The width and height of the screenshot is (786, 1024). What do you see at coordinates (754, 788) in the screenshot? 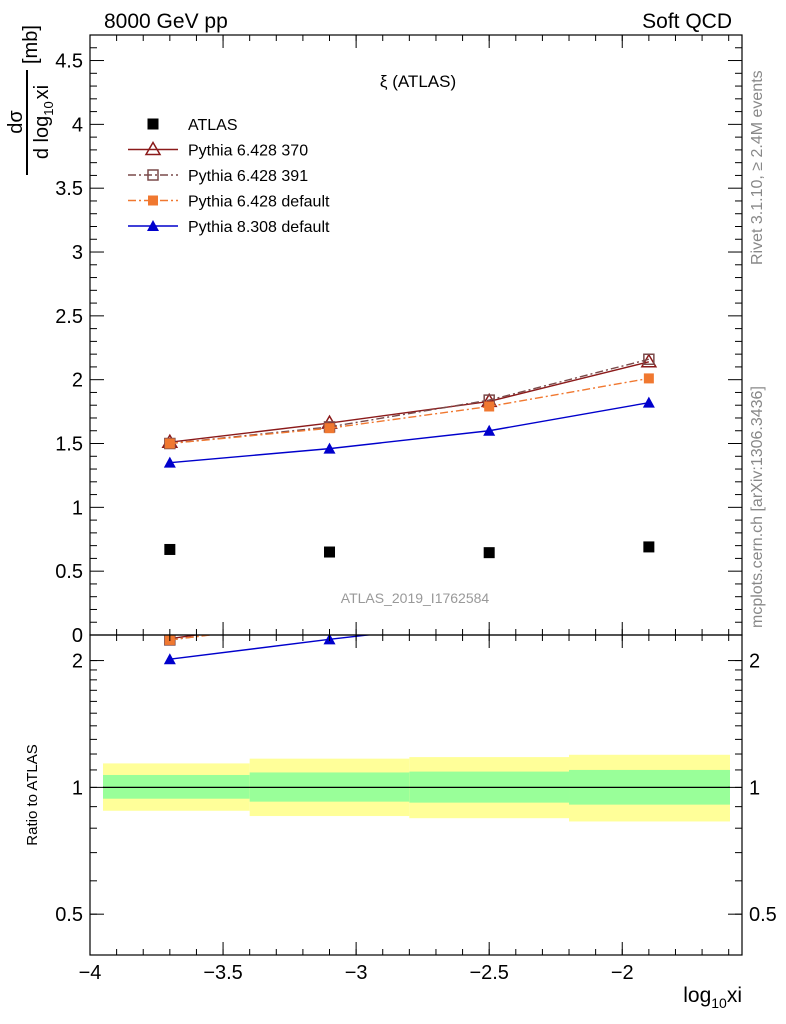
I see `ratio-tick-label-right: 1` at bounding box center [754, 788].